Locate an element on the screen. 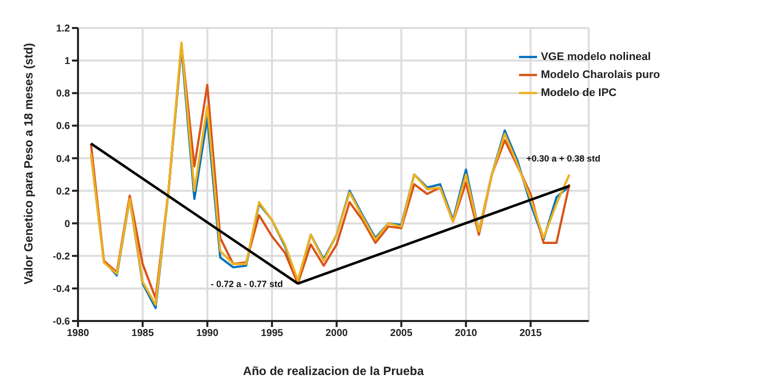  y-tick-label: 0 is located at coordinates (67, 224).